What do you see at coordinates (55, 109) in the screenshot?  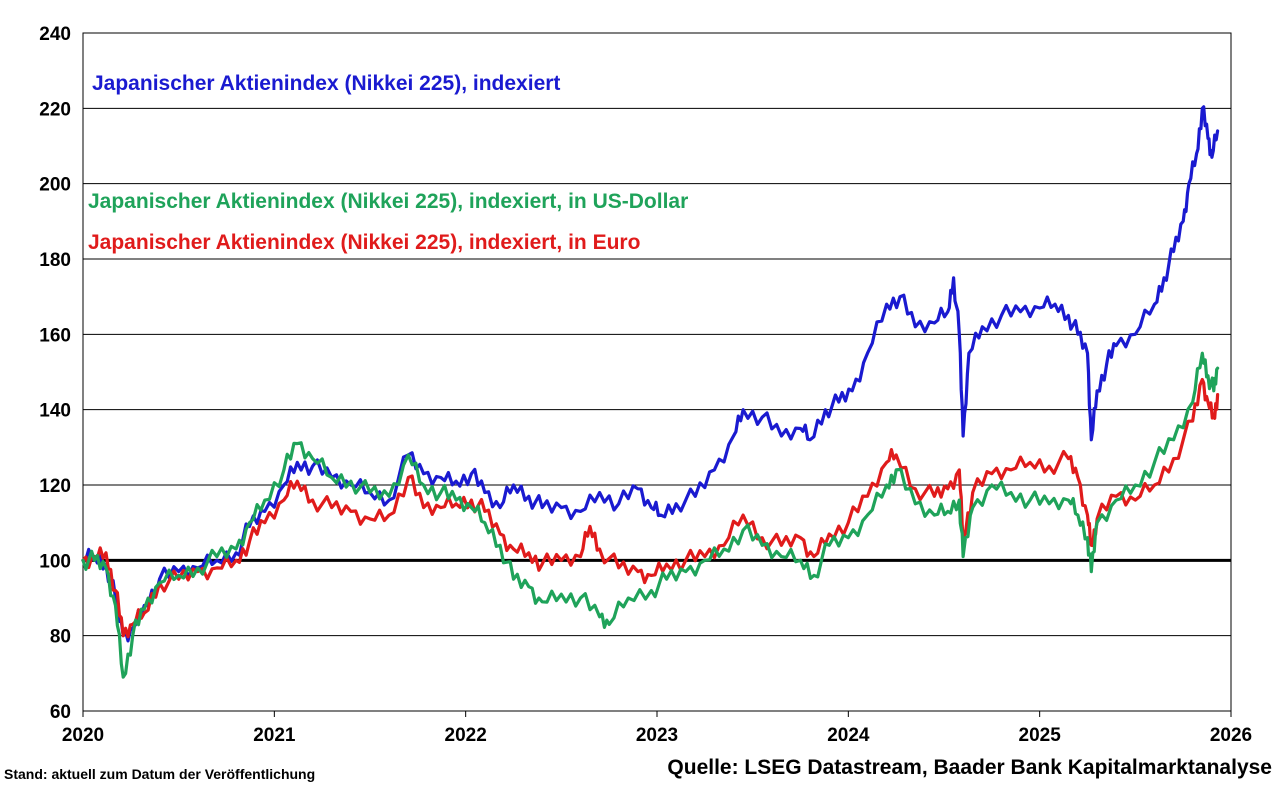 I see `y-tick-label: 220` at bounding box center [55, 109].